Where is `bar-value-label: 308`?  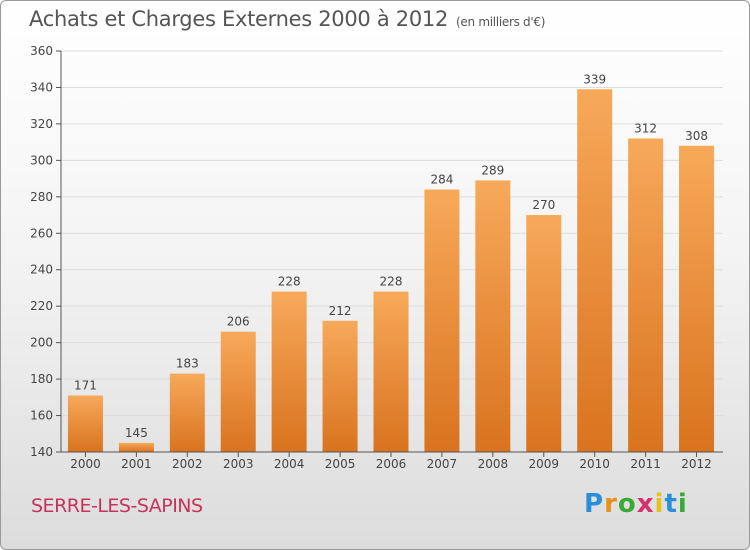
bar-value-label: 308 is located at coordinates (696, 136).